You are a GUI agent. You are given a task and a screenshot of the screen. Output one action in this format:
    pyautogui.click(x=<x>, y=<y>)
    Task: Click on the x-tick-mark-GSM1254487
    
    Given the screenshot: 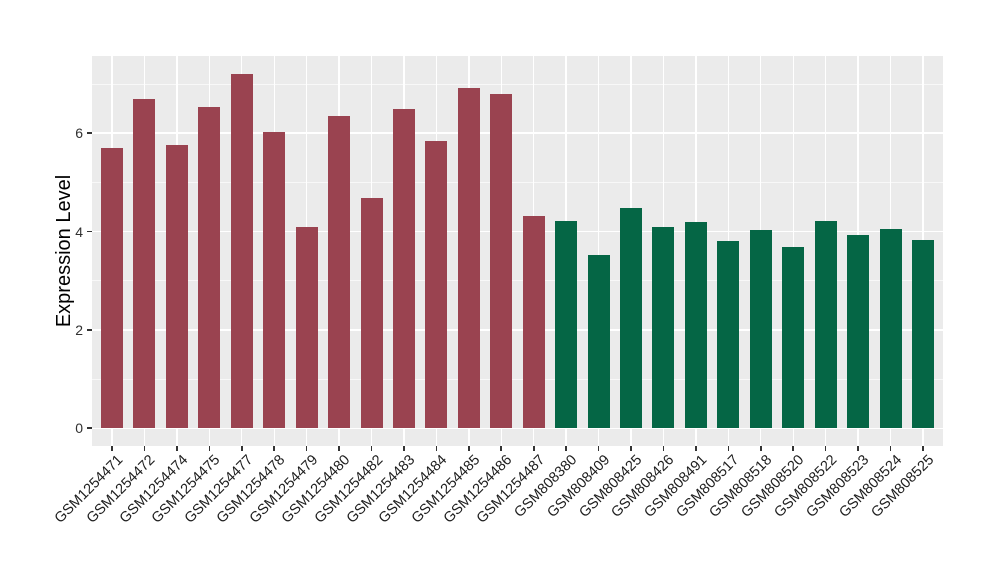 What is the action you would take?
    pyautogui.click(x=533, y=448)
    